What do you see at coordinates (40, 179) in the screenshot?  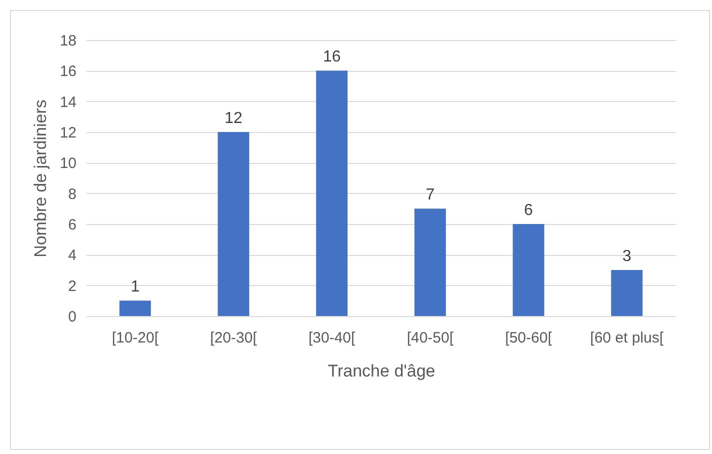 I see `y-axis-title: Nombre de jardiniers` at bounding box center [40, 179].